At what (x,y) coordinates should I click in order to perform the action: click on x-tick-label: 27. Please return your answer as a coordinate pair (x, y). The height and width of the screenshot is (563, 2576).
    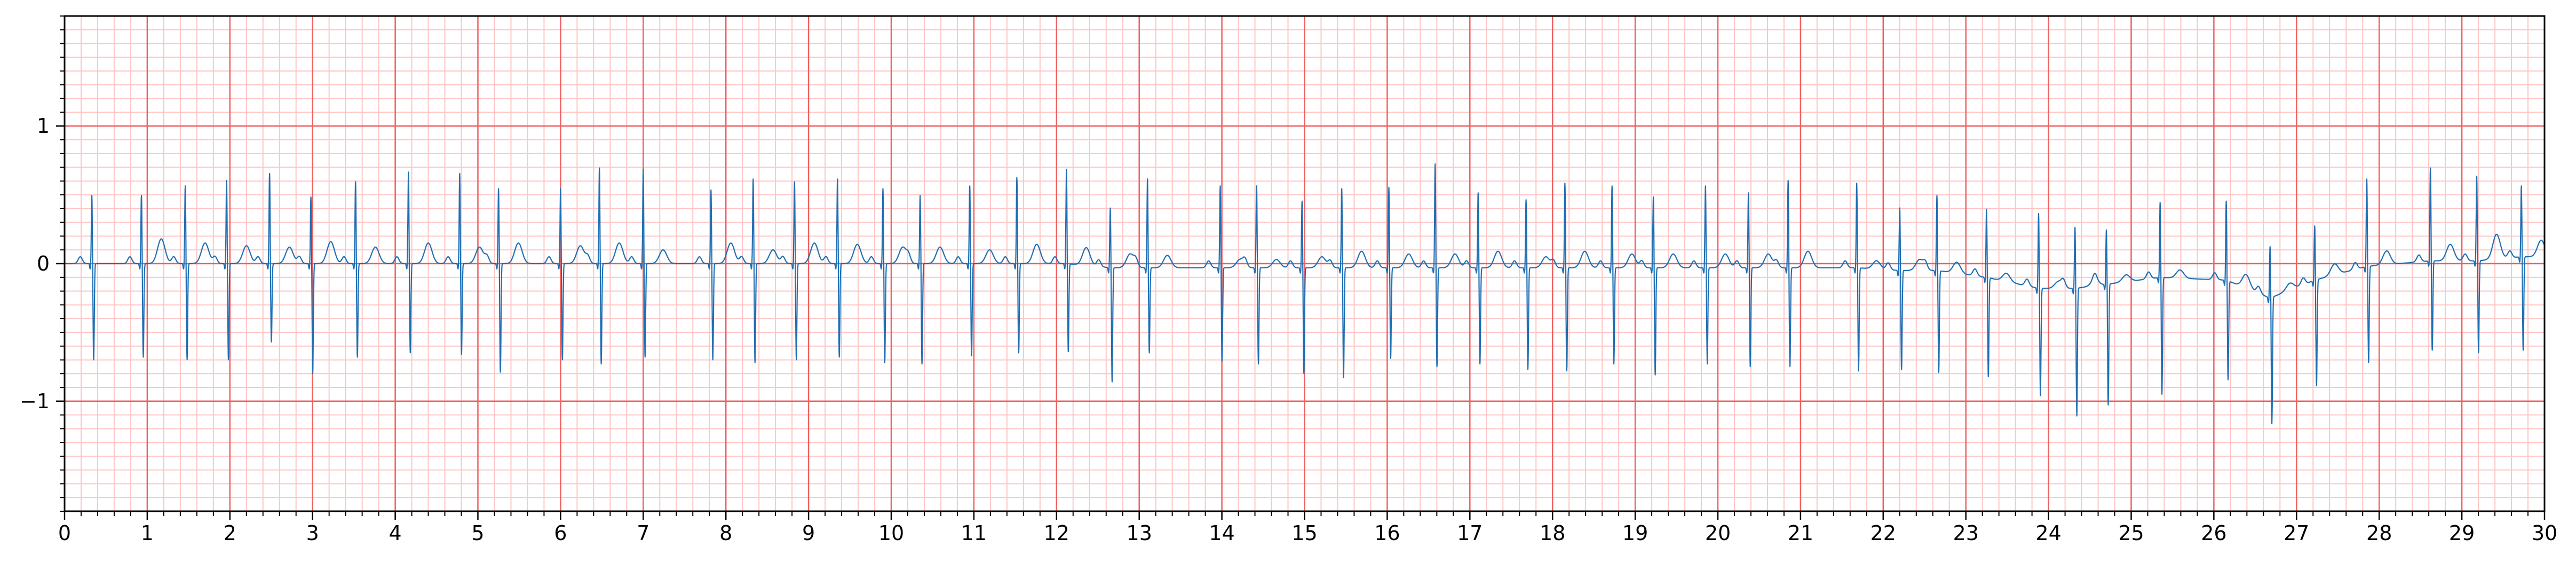
    Looking at the image, I should click on (2296, 533).